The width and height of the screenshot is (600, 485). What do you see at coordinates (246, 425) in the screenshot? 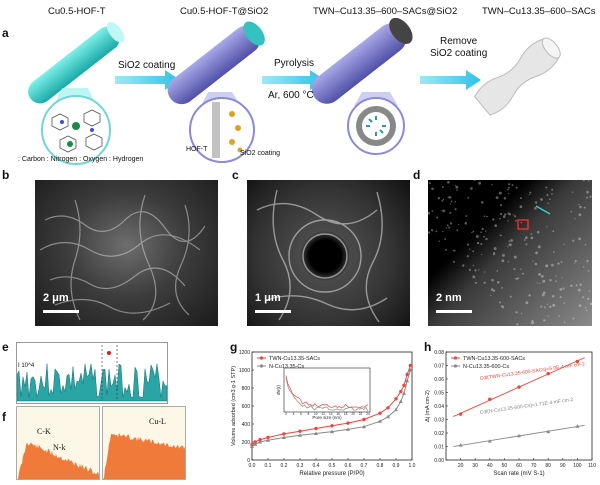
I see `y-tick-label: 400` at bounding box center [246, 425].